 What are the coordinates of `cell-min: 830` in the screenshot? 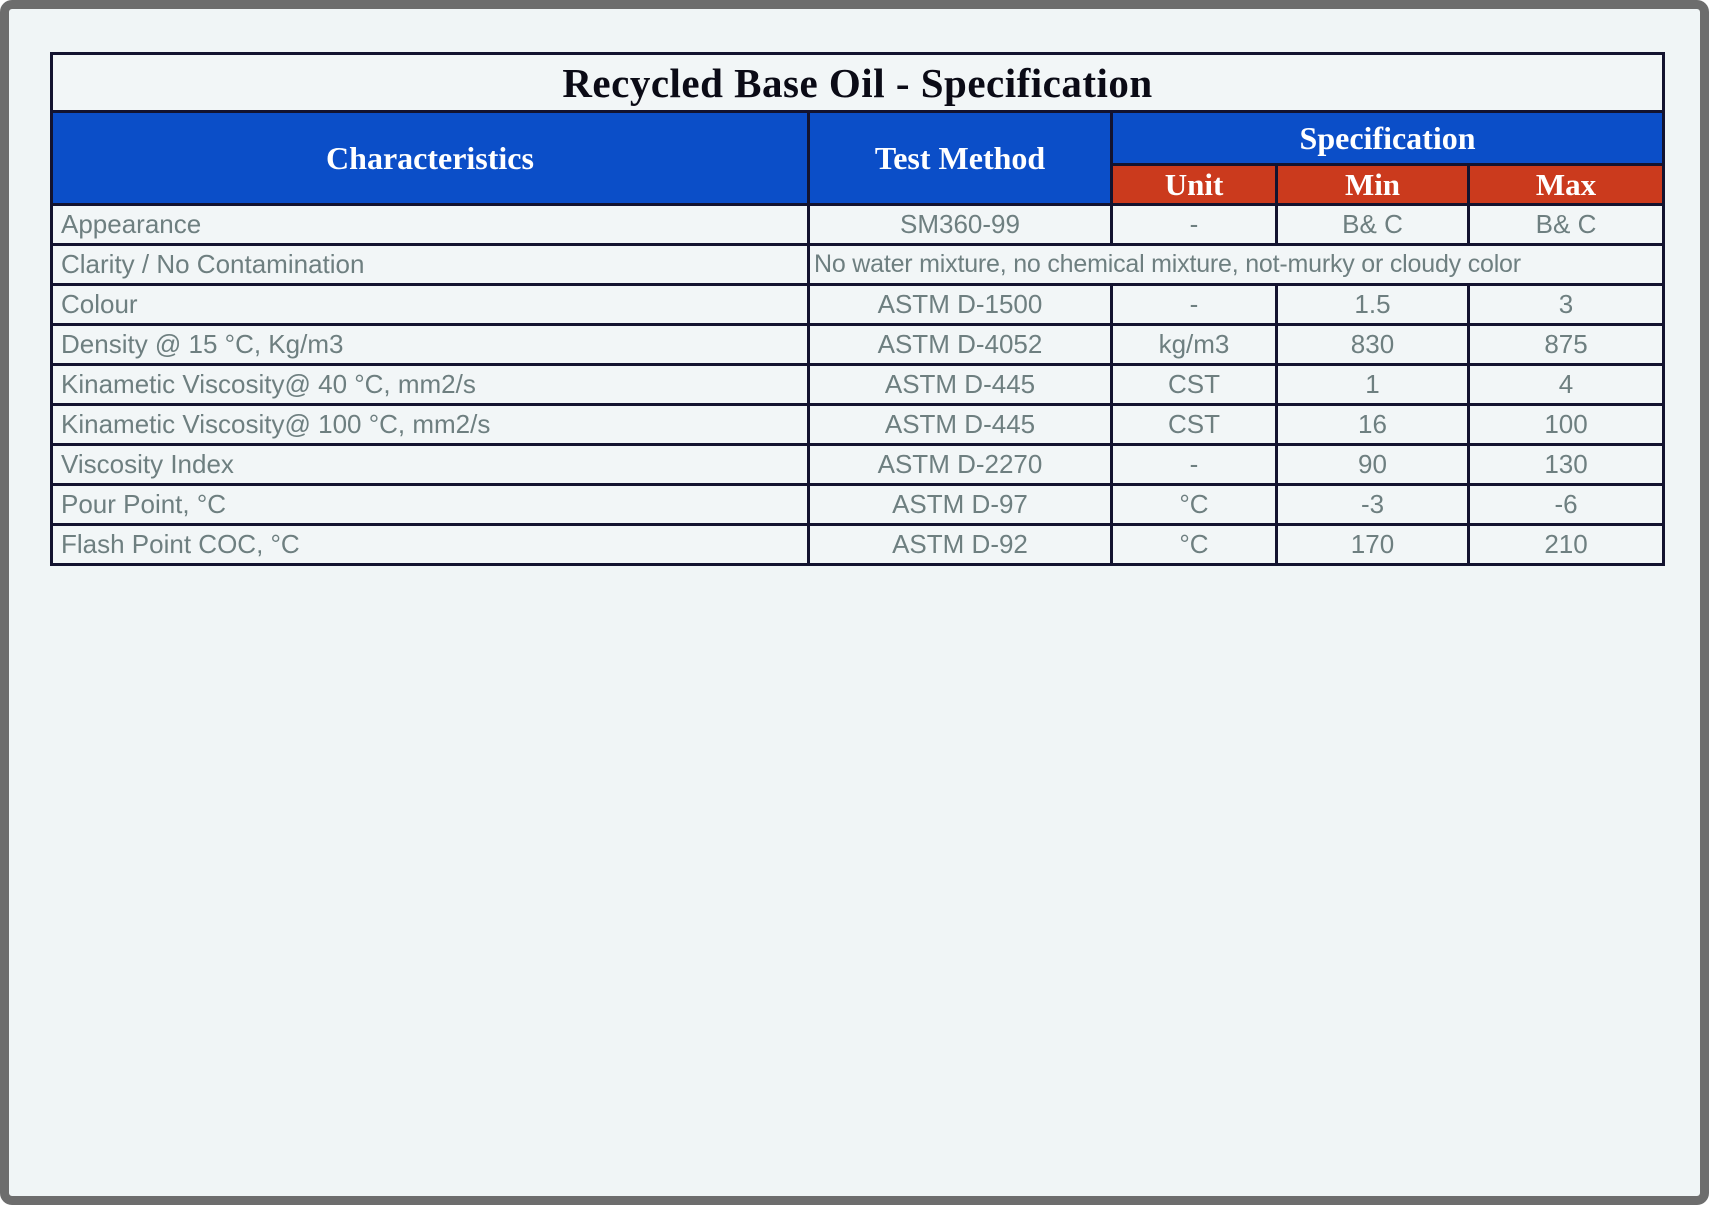 It's located at (1372, 344).